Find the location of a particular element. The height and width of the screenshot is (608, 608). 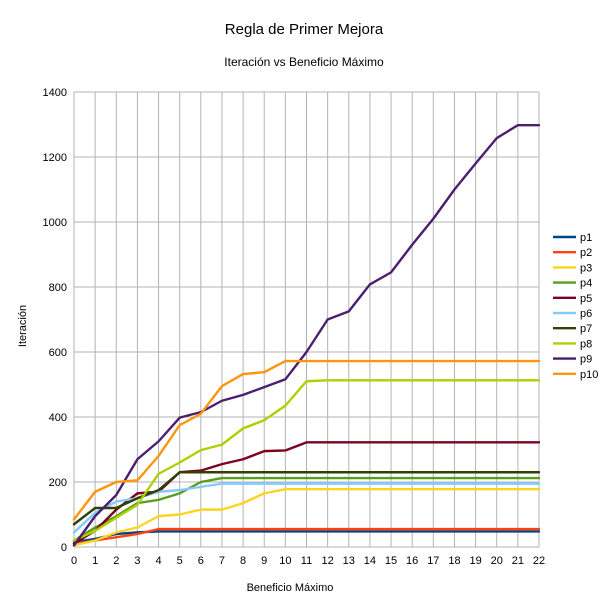

series-line-p4 is located at coordinates (306, 509).